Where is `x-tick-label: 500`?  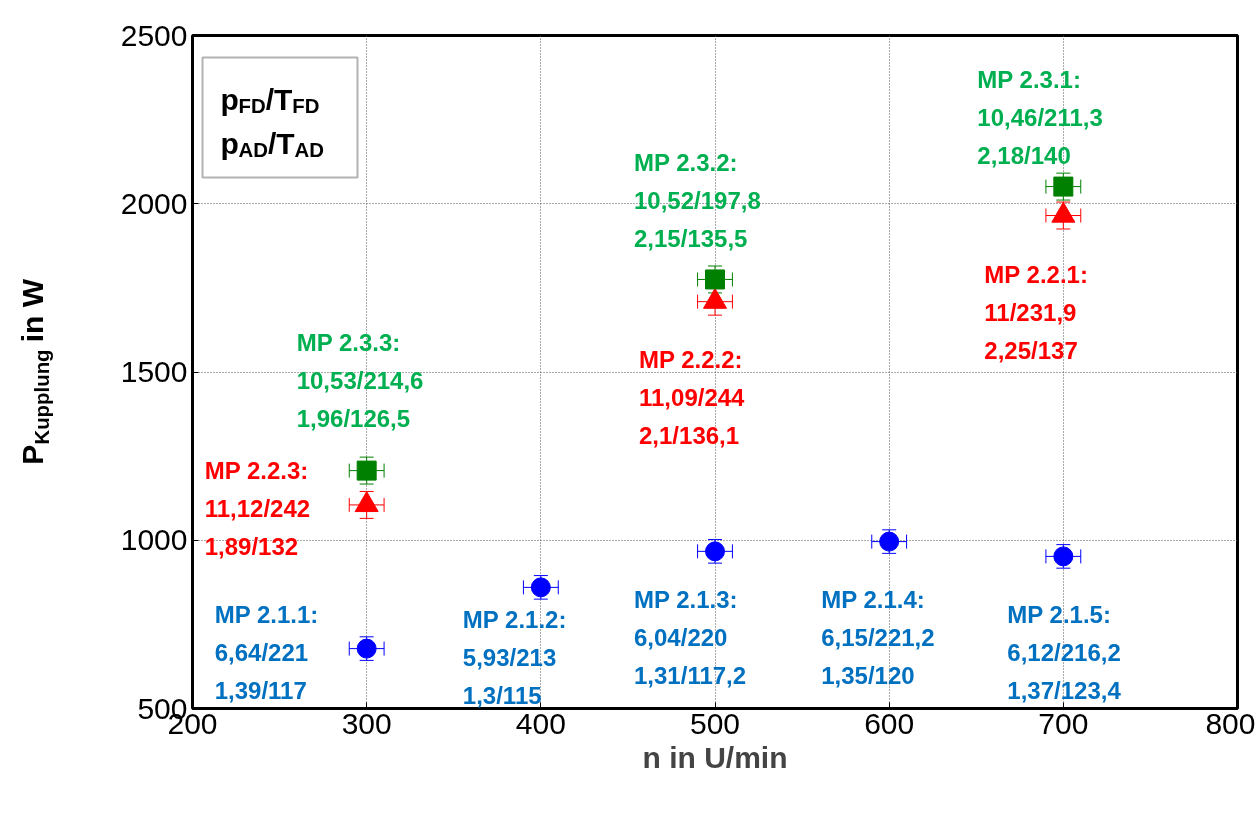 x-tick-label: 500 is located at coordinates (715, 723).